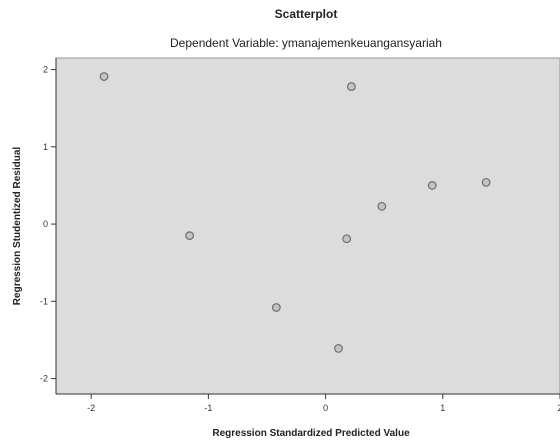  What do you see at coordinates (44, 379) in the screenshot?
I see `y-tick-label: -2` at bounding box center [44, 379].